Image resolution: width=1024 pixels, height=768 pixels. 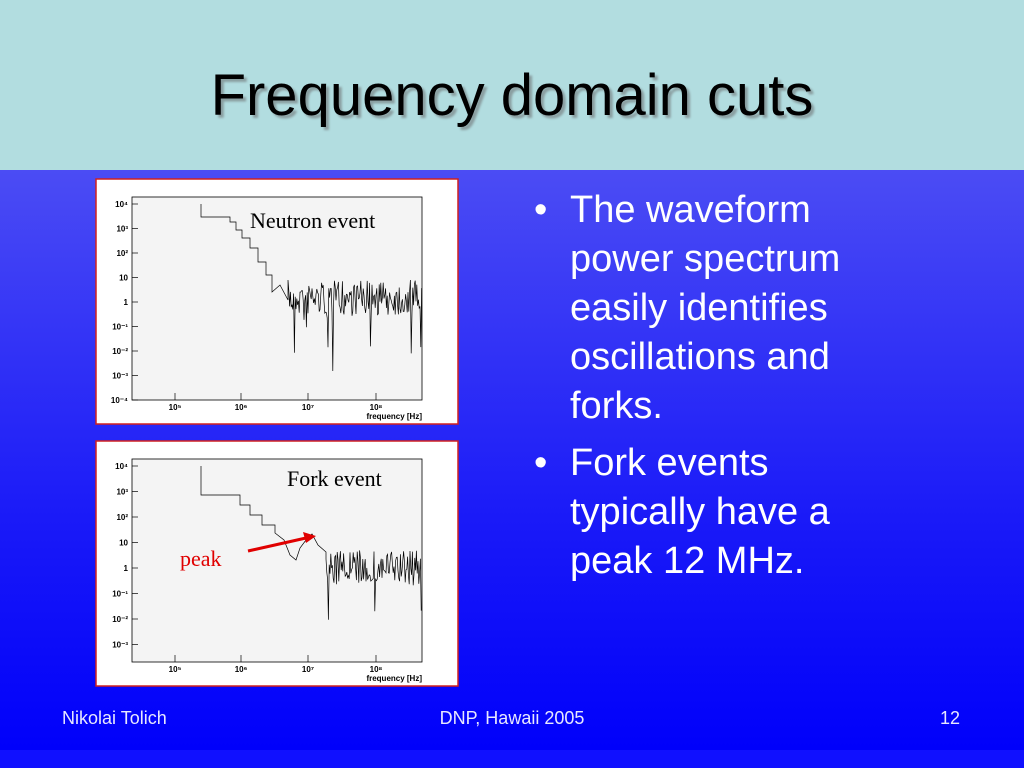 I want to click on footer-event: DNP, Hawaii 2005, so click(x=512, y=718).